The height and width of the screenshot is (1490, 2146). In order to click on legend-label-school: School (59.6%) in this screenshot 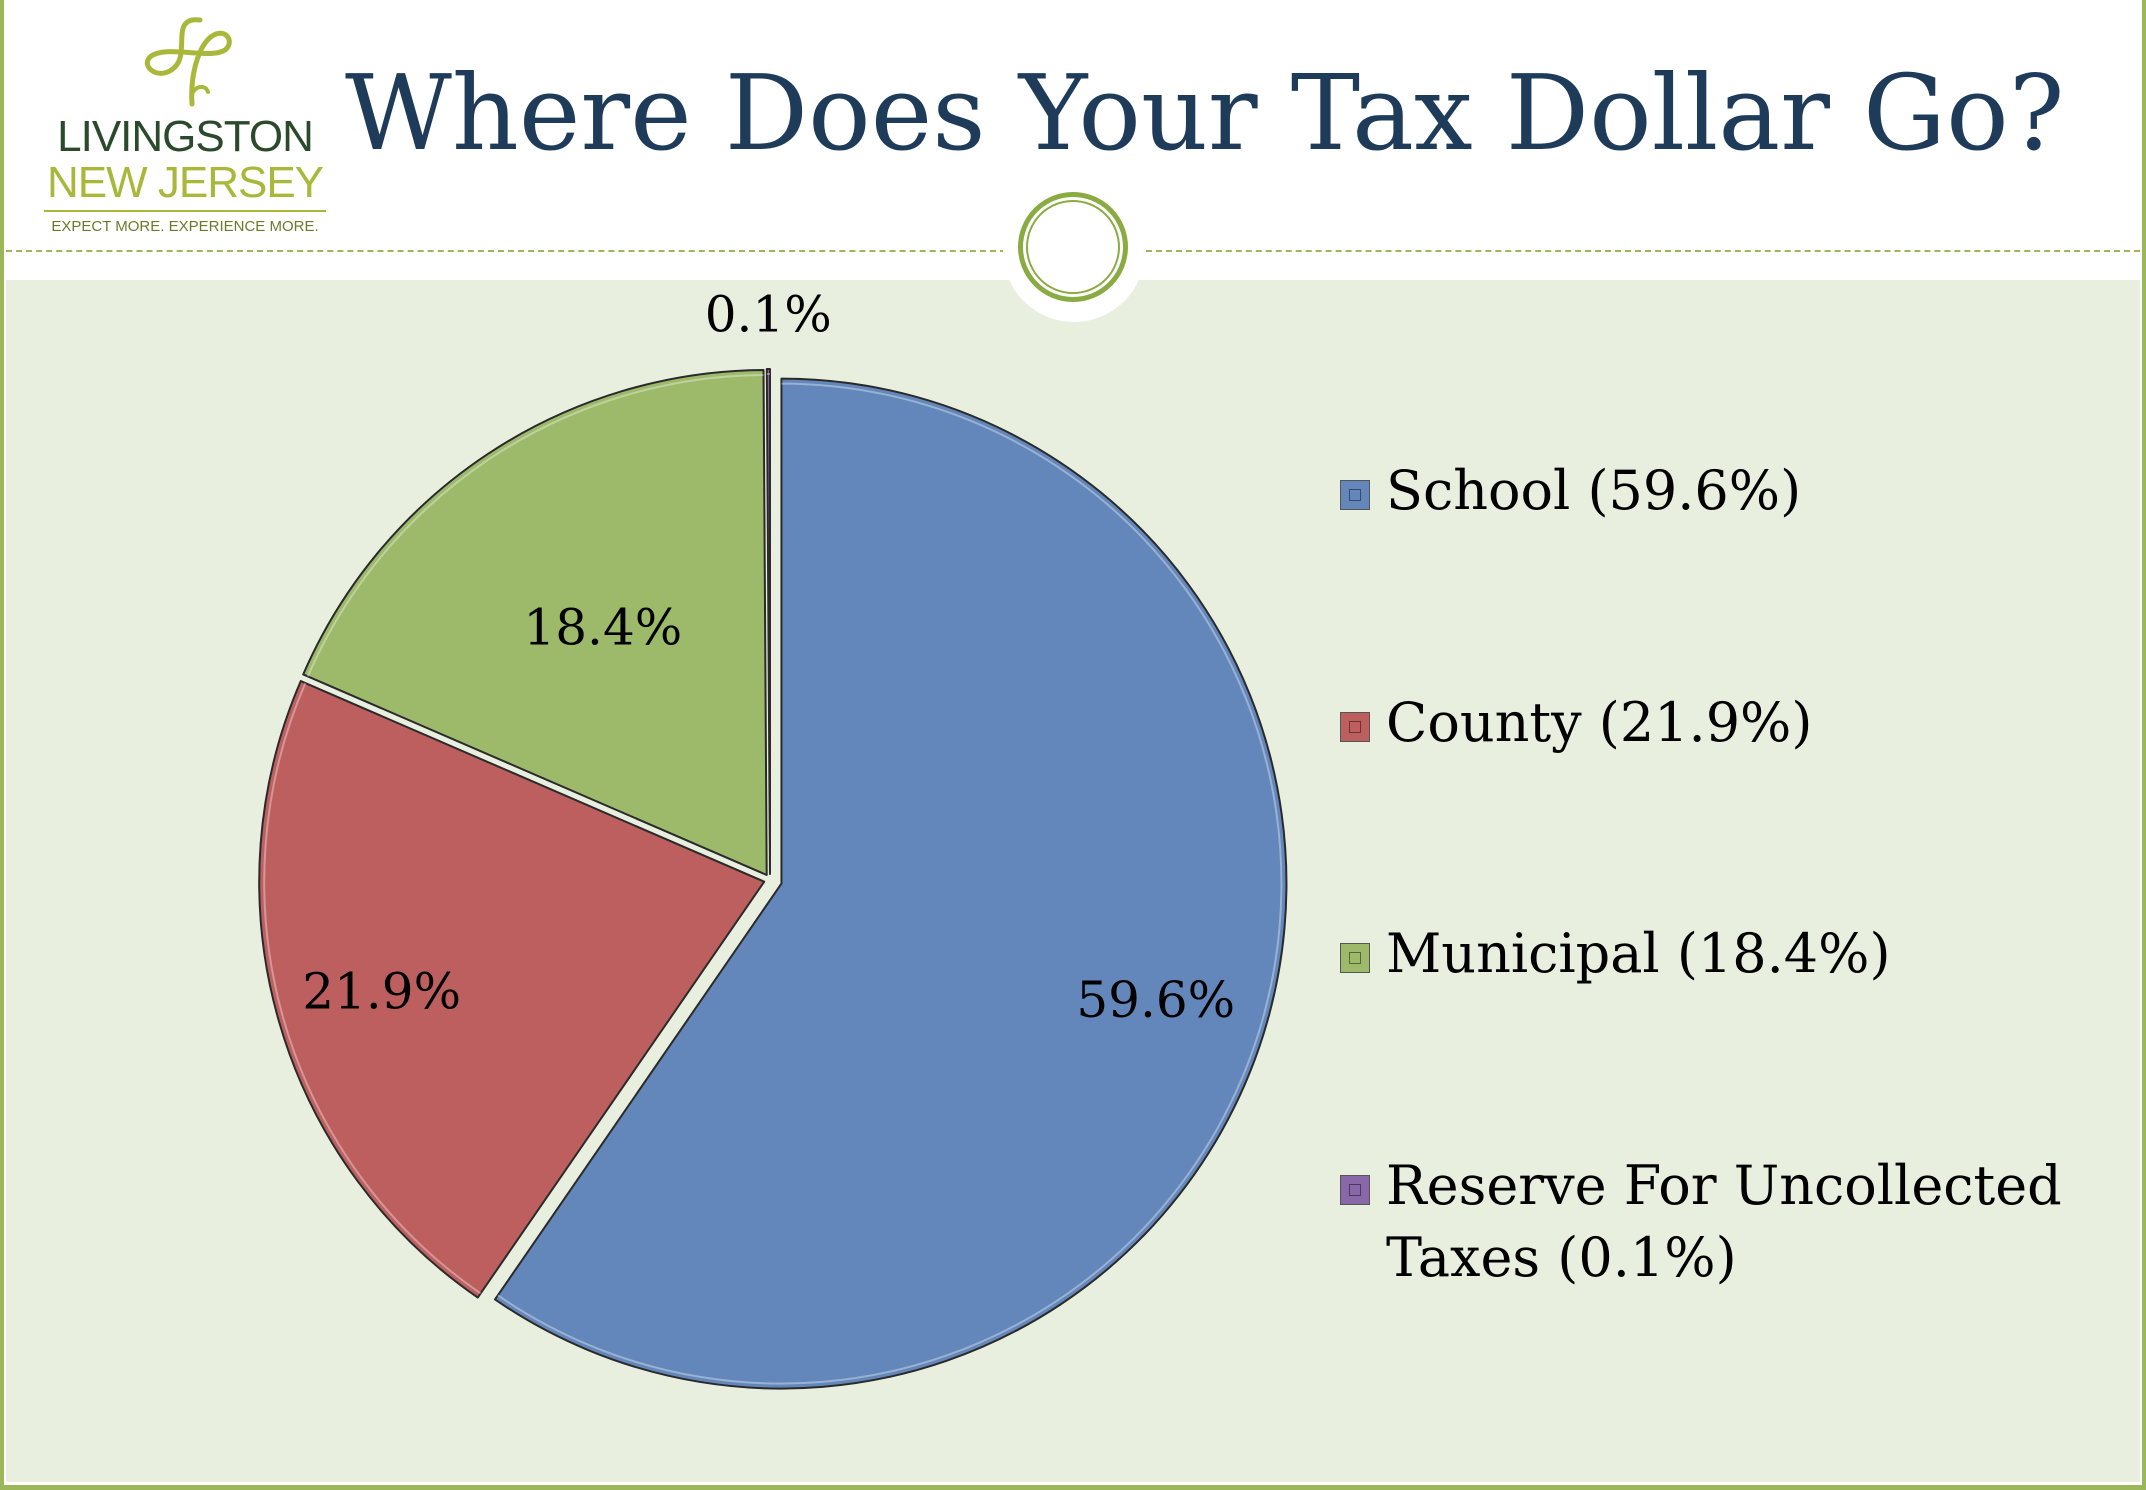, I will do `click(1594, 490)`.